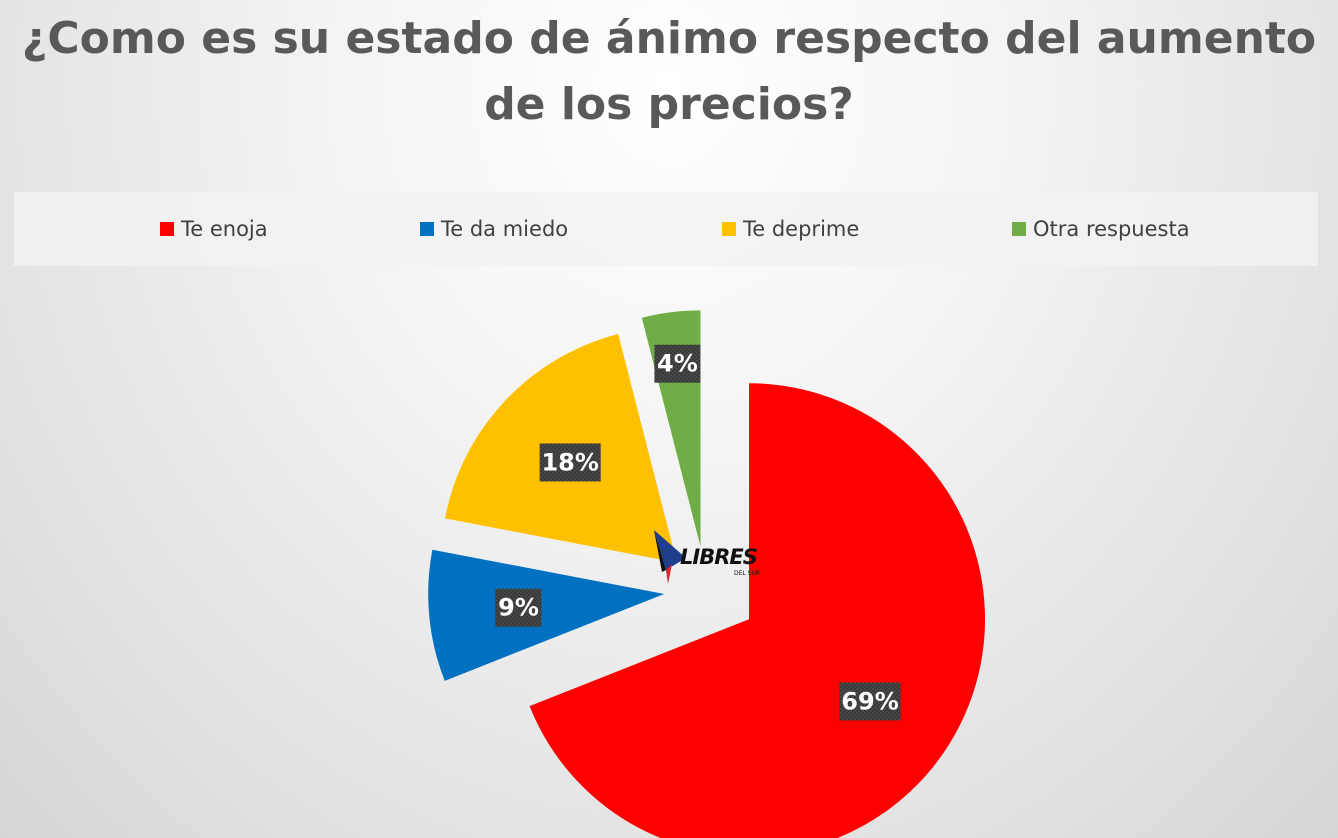  Describe the element at coordinates (729, 229) in the screenshot. I see `legend-swatch-te-deprime` at that location.